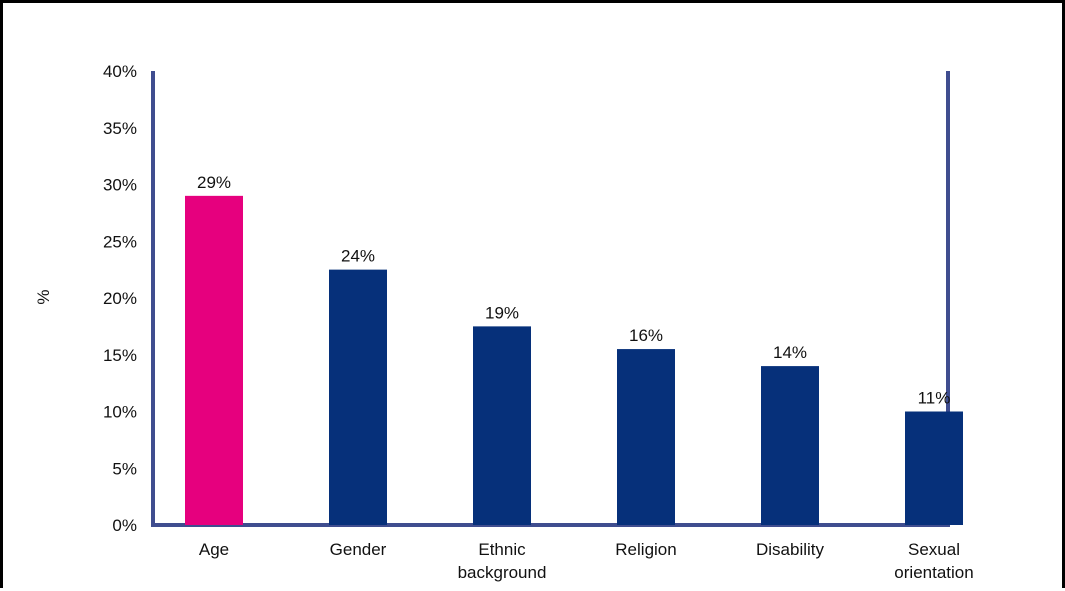 The height and width of the screenshot is (591, 1065). What do you see at coordinates (214, 549) in the screenshot?
I see `x-tick-label: Age` at bounding box center [214, 549].